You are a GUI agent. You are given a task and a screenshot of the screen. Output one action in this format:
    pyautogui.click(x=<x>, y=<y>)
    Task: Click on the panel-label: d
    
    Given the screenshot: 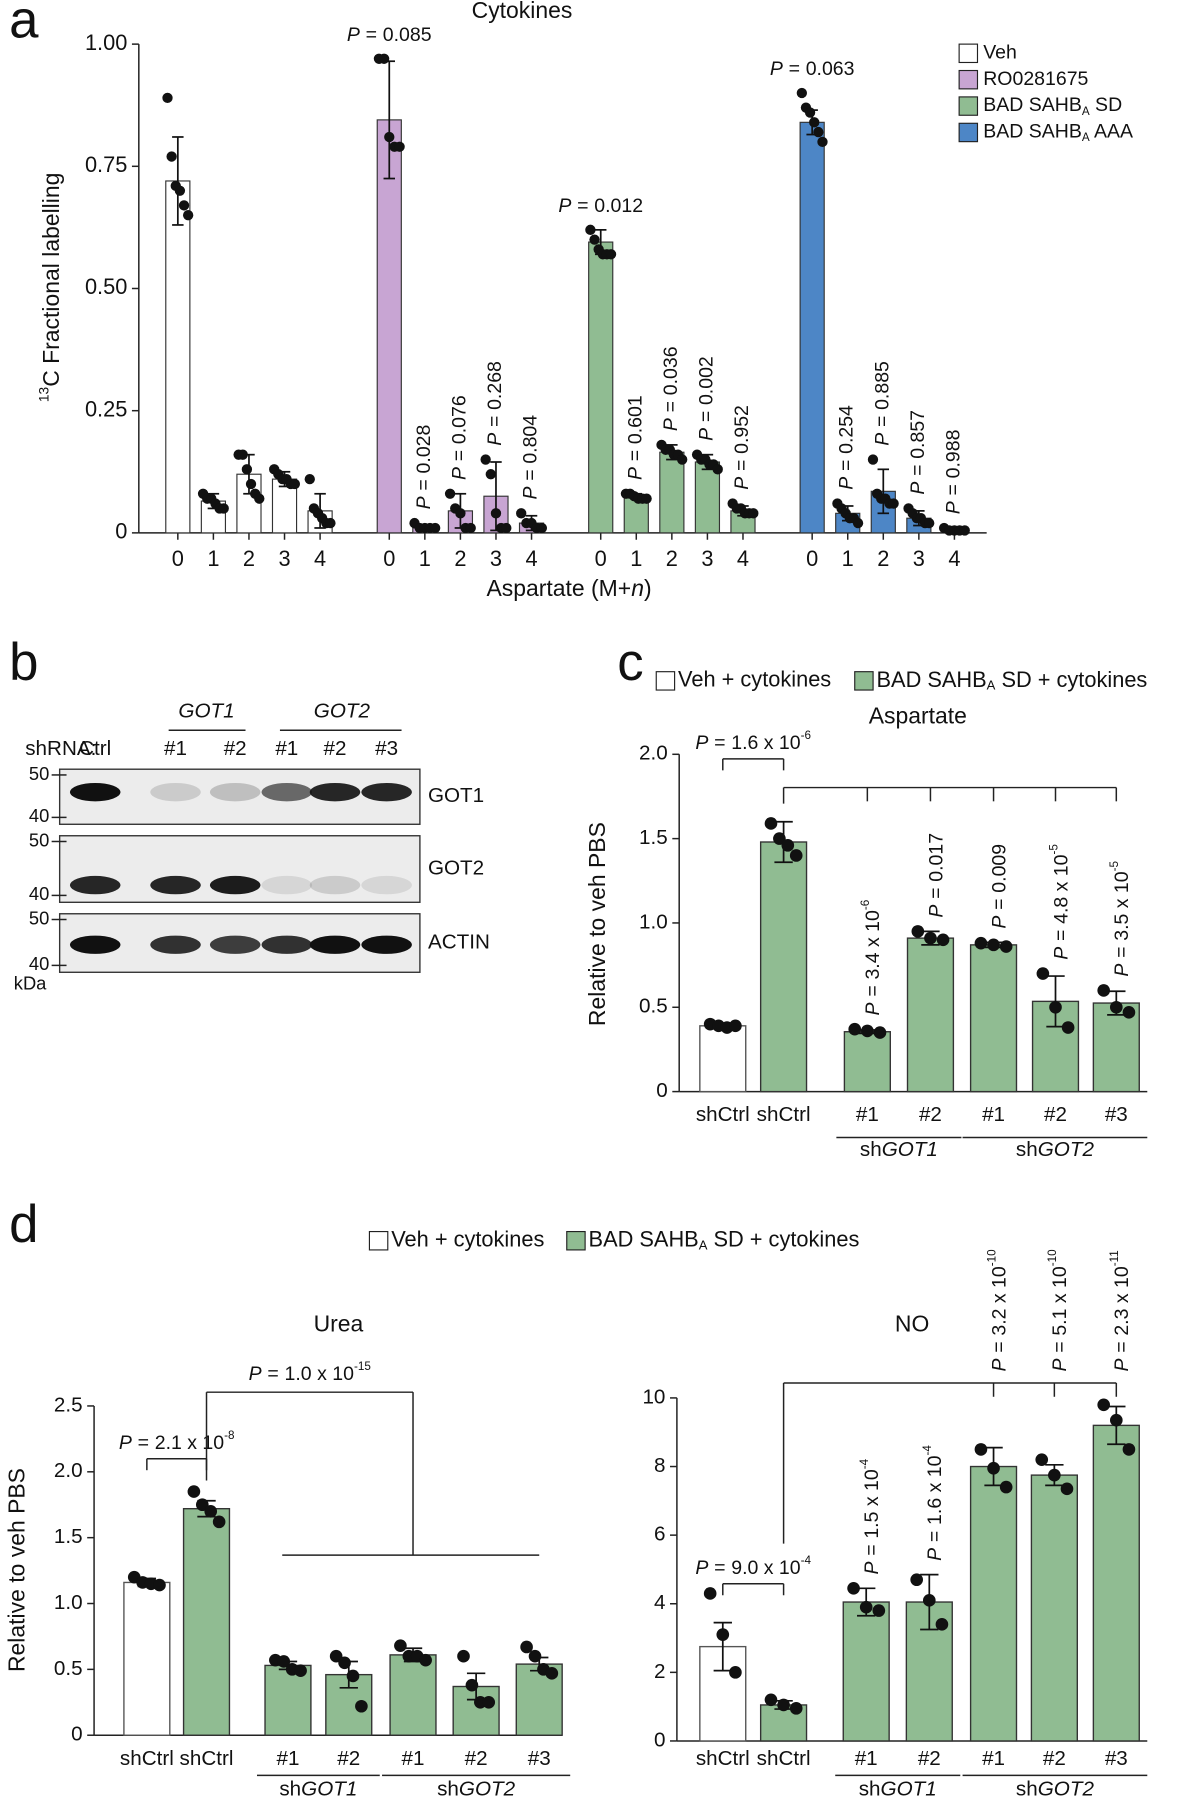 What is the action you would take?
    pyautogui.click(x=23, y=1224)
    